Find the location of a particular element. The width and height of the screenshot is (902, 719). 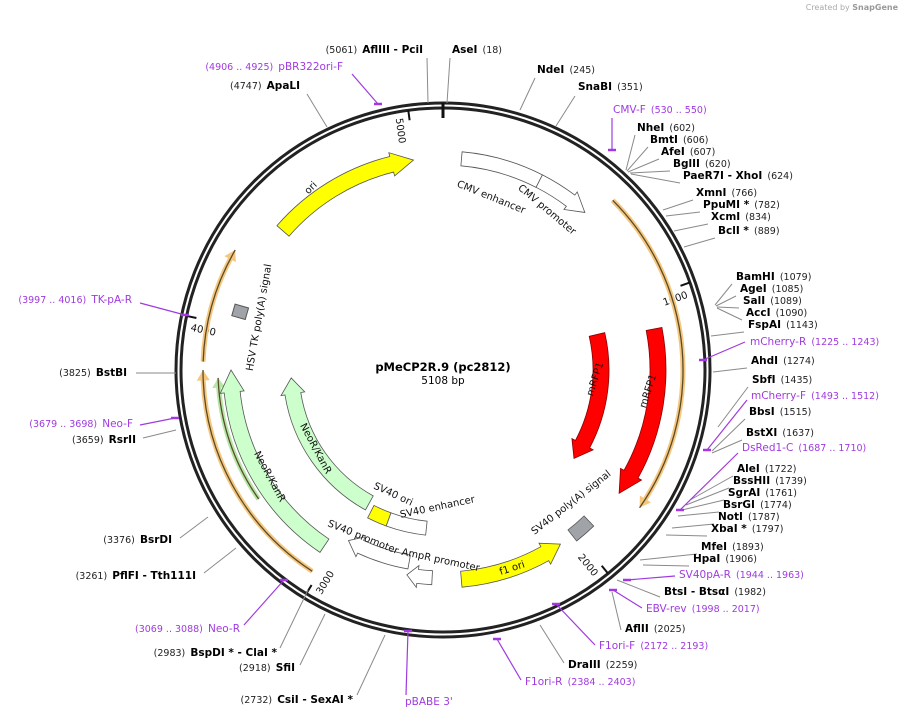

primer-label: (3069 .. 3088) Neo-R is located at coordinates (187, 626).